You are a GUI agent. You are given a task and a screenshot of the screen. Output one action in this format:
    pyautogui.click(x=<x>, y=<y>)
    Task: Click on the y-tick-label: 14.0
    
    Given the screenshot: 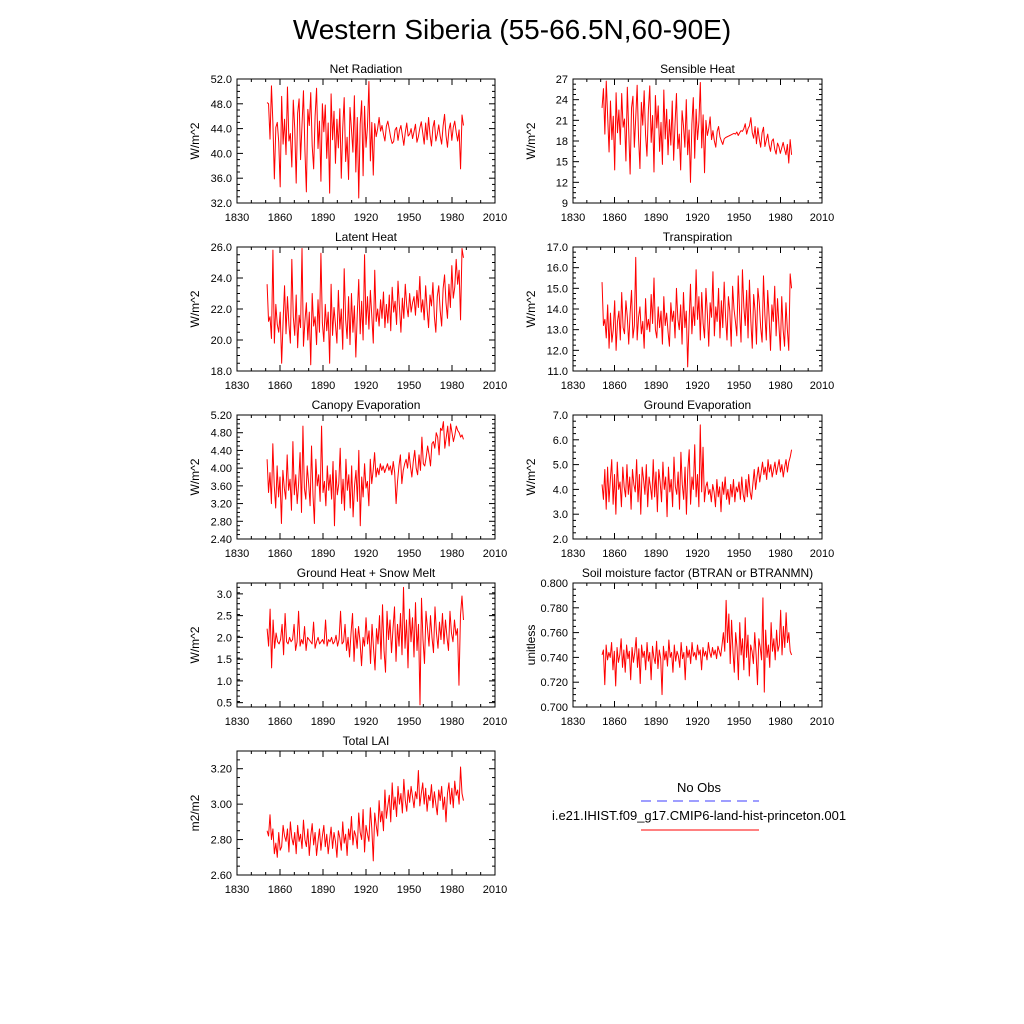 What is the action you would take?
    pyautogui.click(x=557, y=310)
    